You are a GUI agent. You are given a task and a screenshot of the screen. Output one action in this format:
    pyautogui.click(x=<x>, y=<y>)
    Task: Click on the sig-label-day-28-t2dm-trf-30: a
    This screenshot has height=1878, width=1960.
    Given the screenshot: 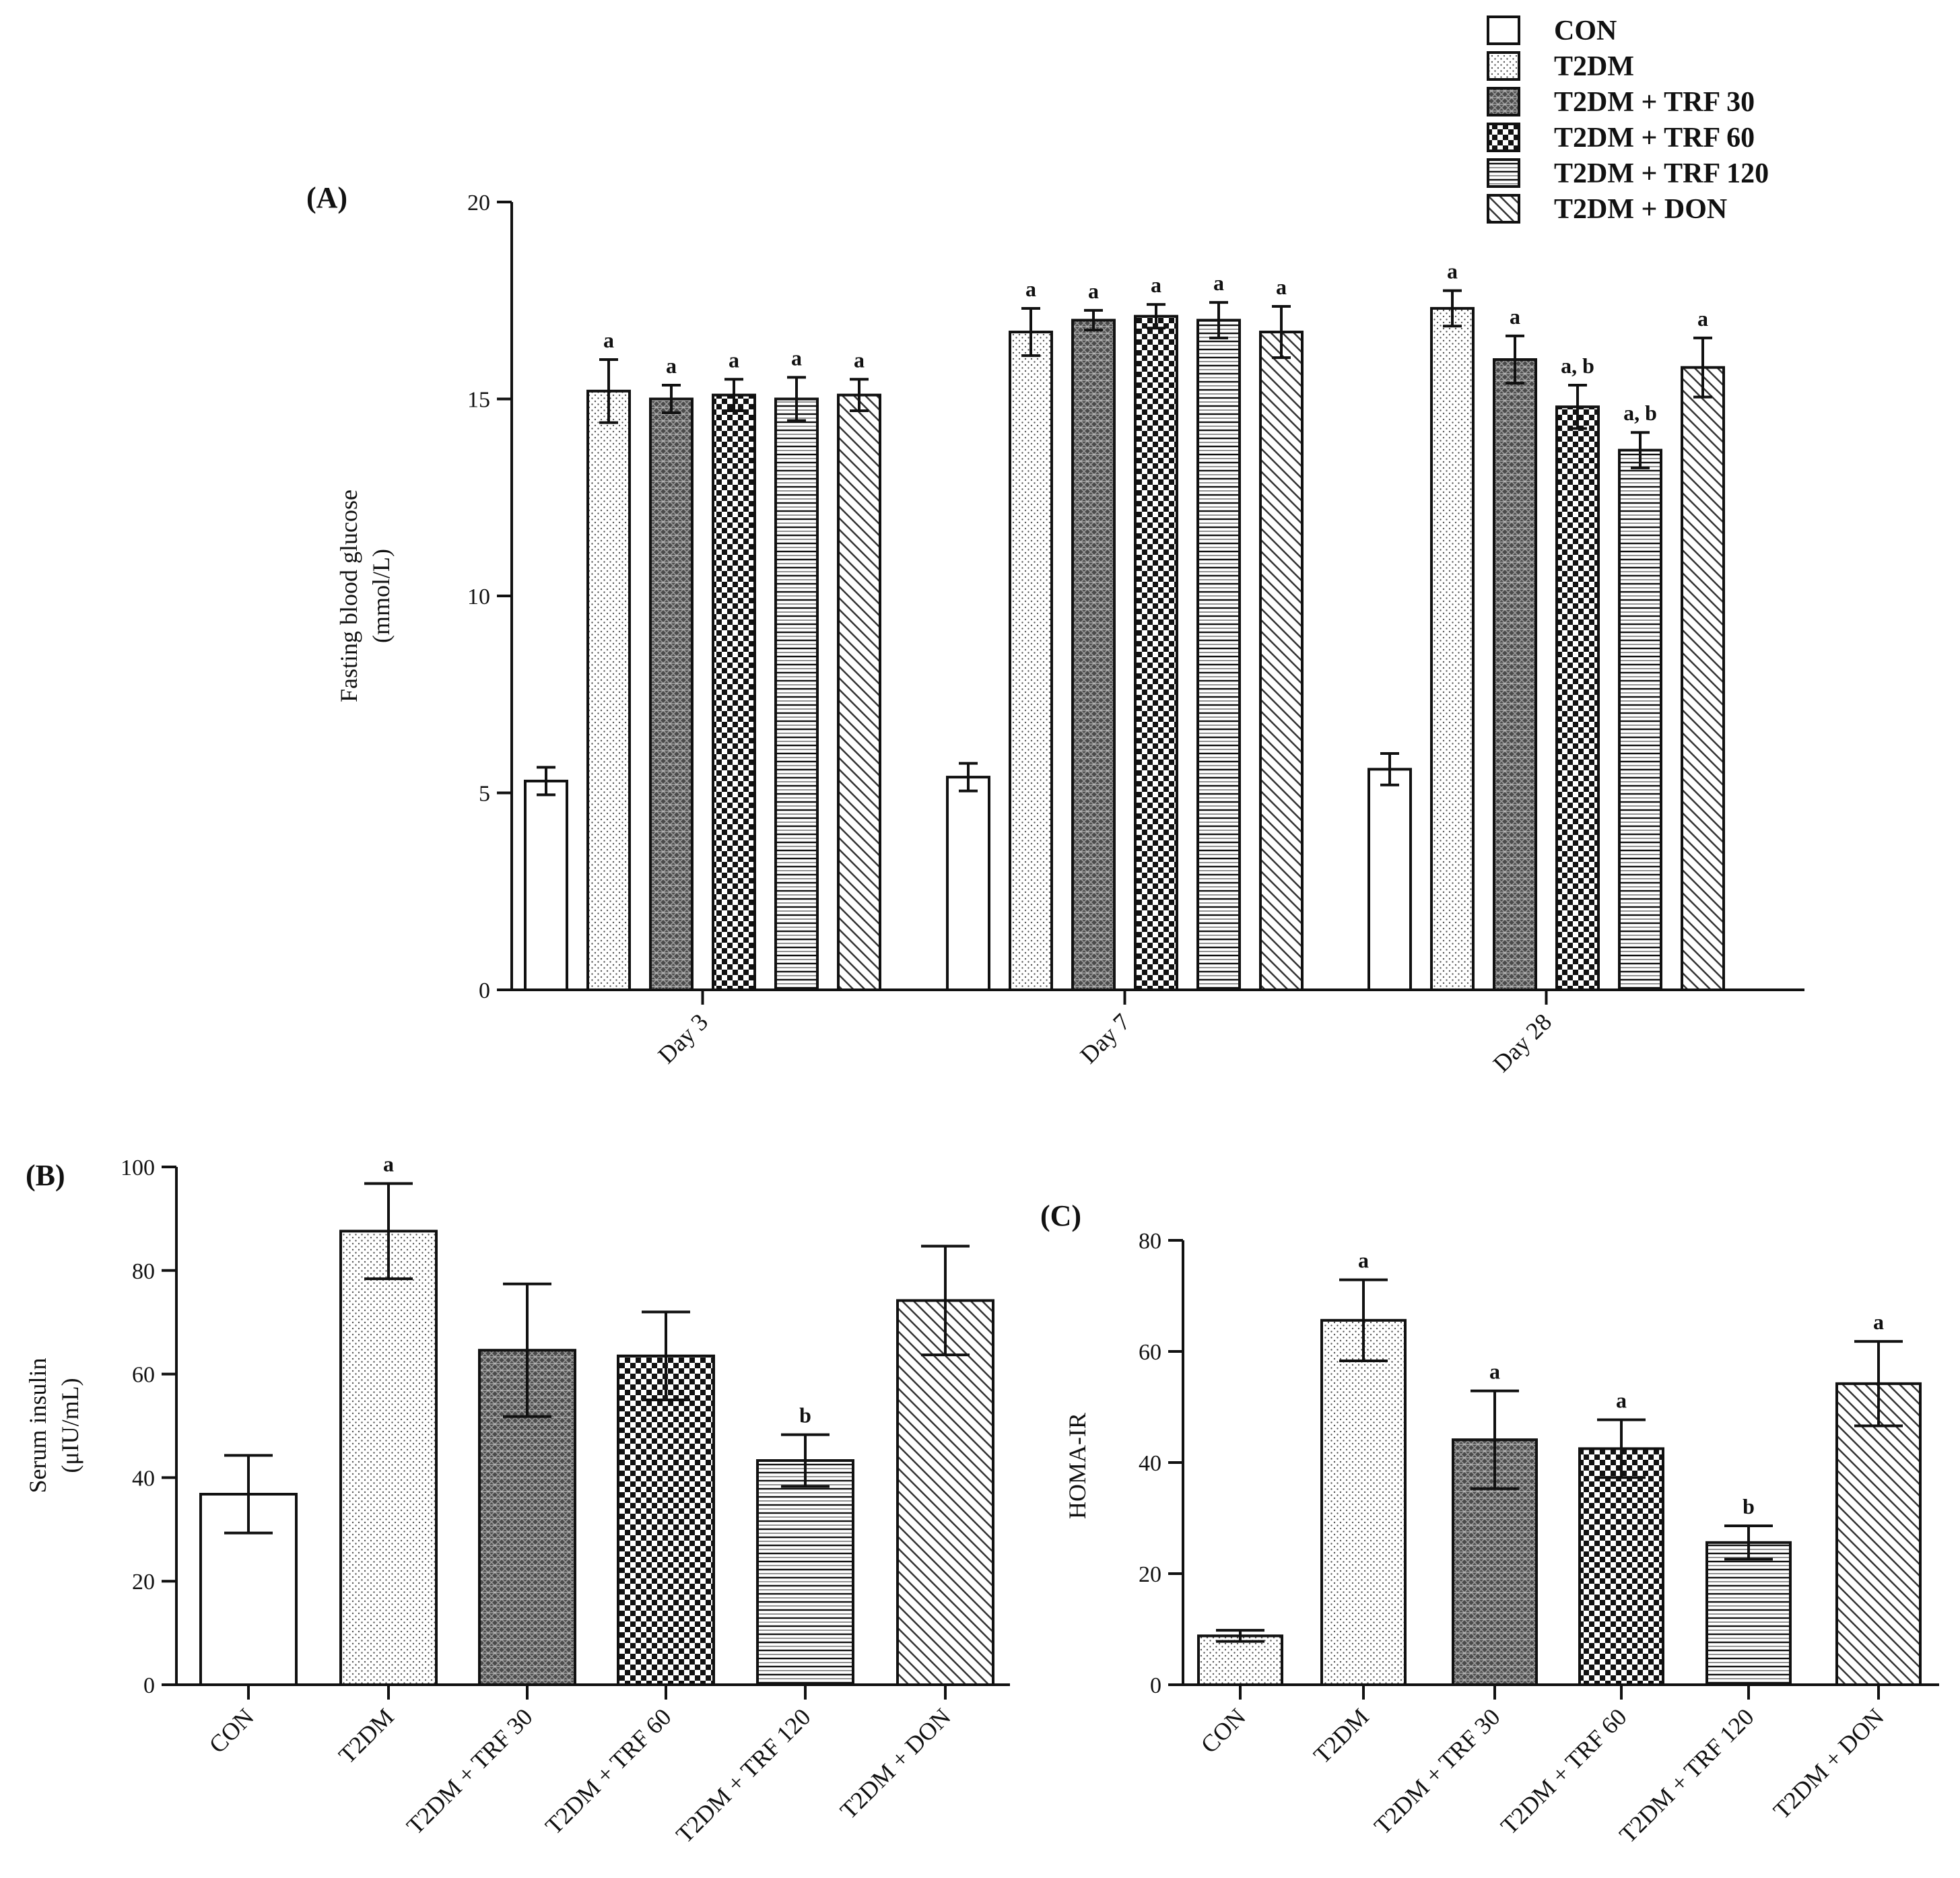 What is the action you would take?
    pyautogui.click(x=1515, y=316)
    